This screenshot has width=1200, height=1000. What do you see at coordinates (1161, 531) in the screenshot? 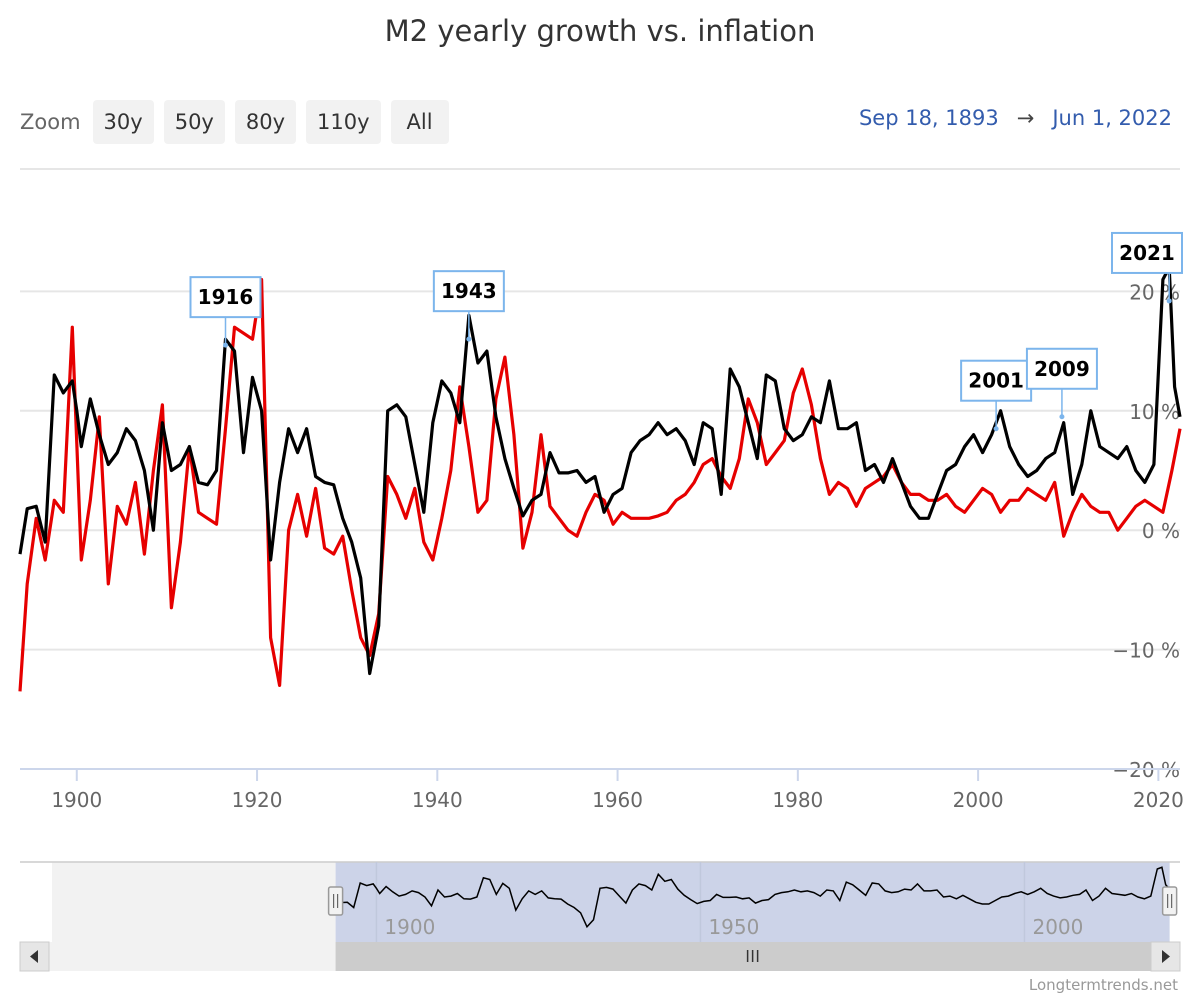
I see `y-tick-label: 0 %` at bounding box center [1161, 531].